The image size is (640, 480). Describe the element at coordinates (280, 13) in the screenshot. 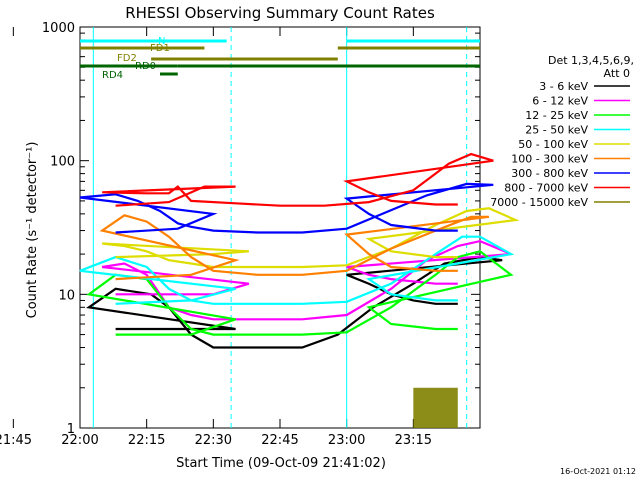

I see `chart-title: RHESSI Observing Summary Count Rates` at that location.